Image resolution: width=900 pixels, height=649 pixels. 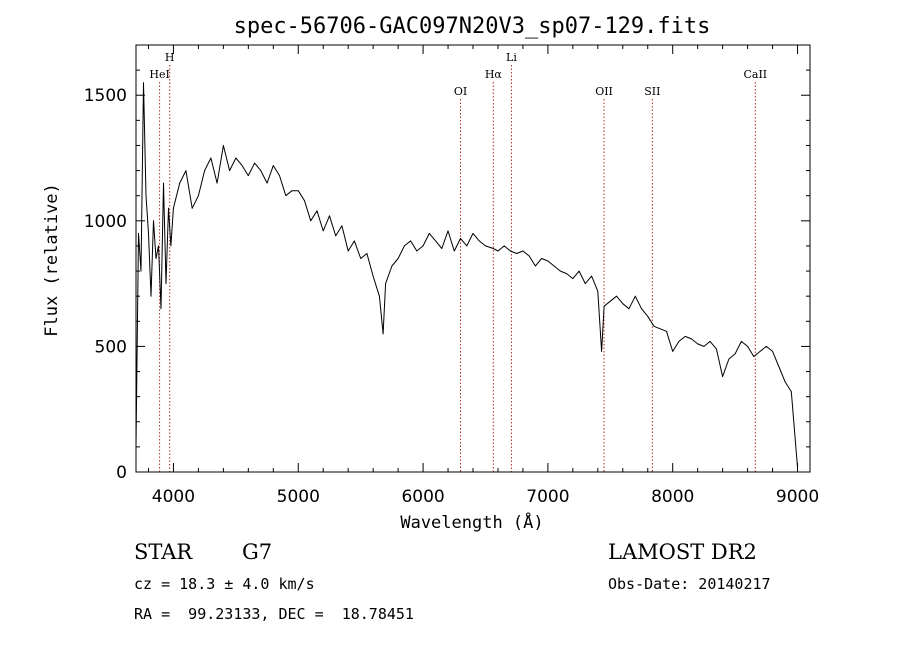 I want to click on coordinates: RA = 99.23133, DEC = 18.78451, so click(x=274, y=614).